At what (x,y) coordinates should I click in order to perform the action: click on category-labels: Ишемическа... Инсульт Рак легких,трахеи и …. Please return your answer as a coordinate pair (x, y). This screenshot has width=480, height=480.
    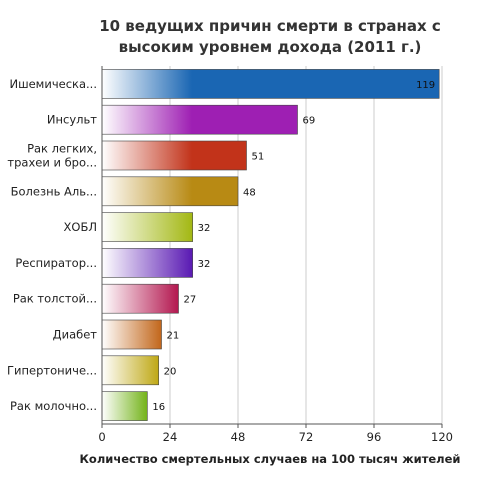
    Looking at the image, I should click on (52, 245).